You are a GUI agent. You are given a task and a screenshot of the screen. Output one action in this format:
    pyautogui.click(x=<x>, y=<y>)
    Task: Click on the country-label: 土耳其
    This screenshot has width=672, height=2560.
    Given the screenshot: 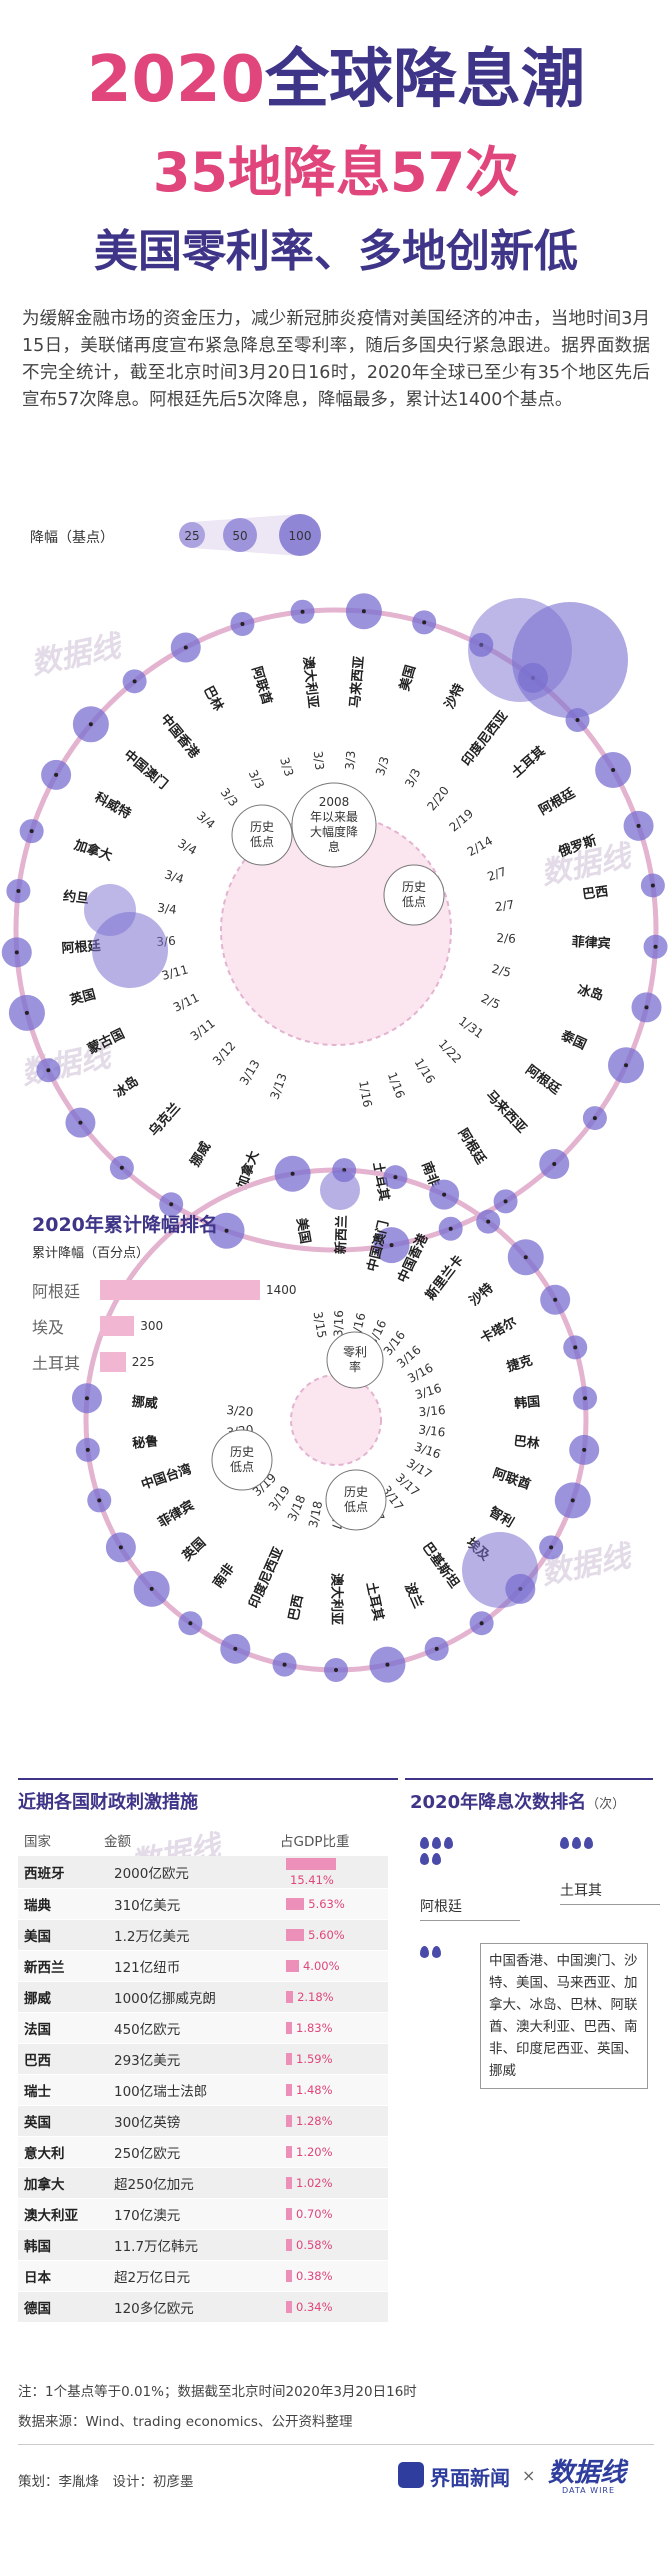 What is the action you would take?
    pyautogui.click(x=529, y=762)
    